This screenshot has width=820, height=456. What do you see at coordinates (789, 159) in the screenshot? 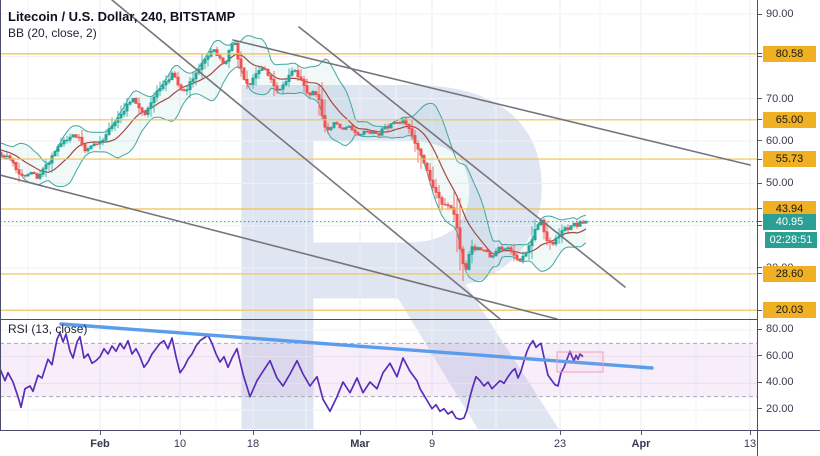
I see `price-level-badge: 55.73` at bounding box center [789, 159].